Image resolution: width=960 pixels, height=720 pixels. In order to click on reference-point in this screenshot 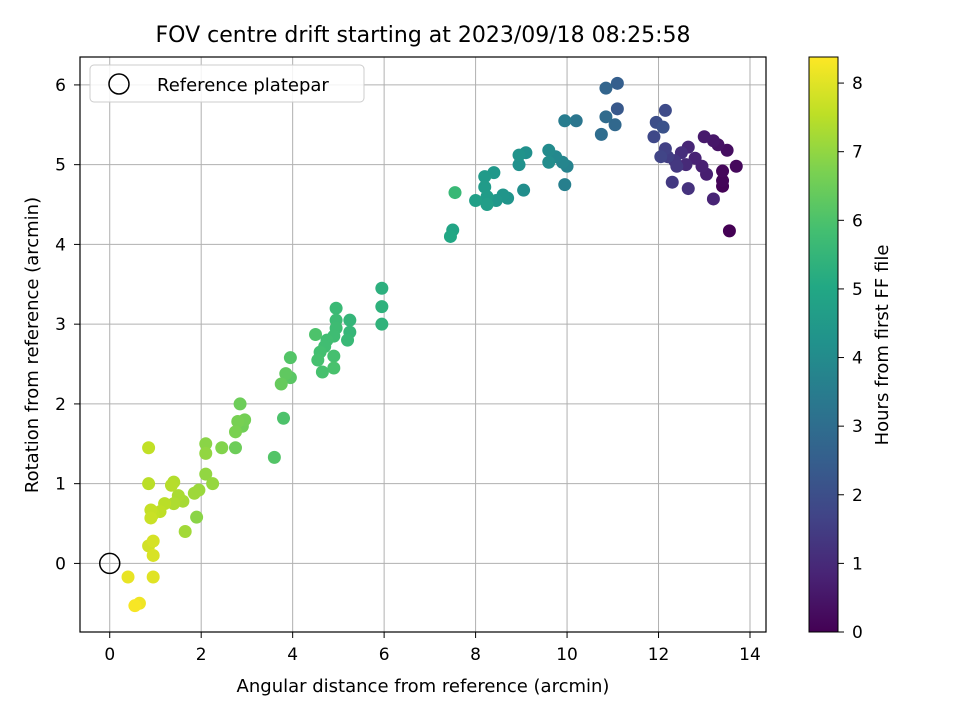, I will do `click(109, 563)`.